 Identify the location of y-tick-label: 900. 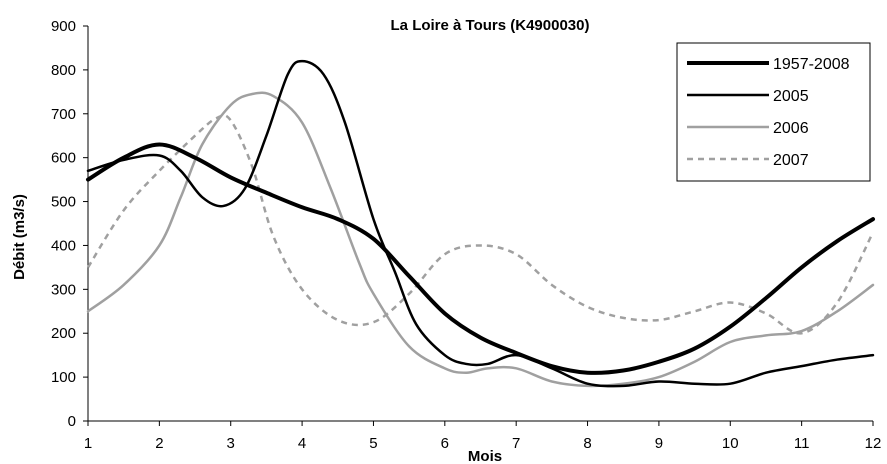
(63, 26).